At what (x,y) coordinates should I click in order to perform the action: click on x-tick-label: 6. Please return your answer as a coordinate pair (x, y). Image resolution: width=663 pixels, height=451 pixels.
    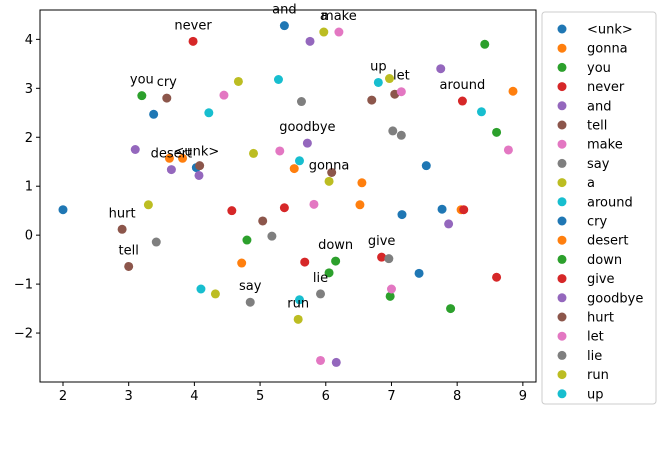
    Looking at the image, I should click on (326, 396).